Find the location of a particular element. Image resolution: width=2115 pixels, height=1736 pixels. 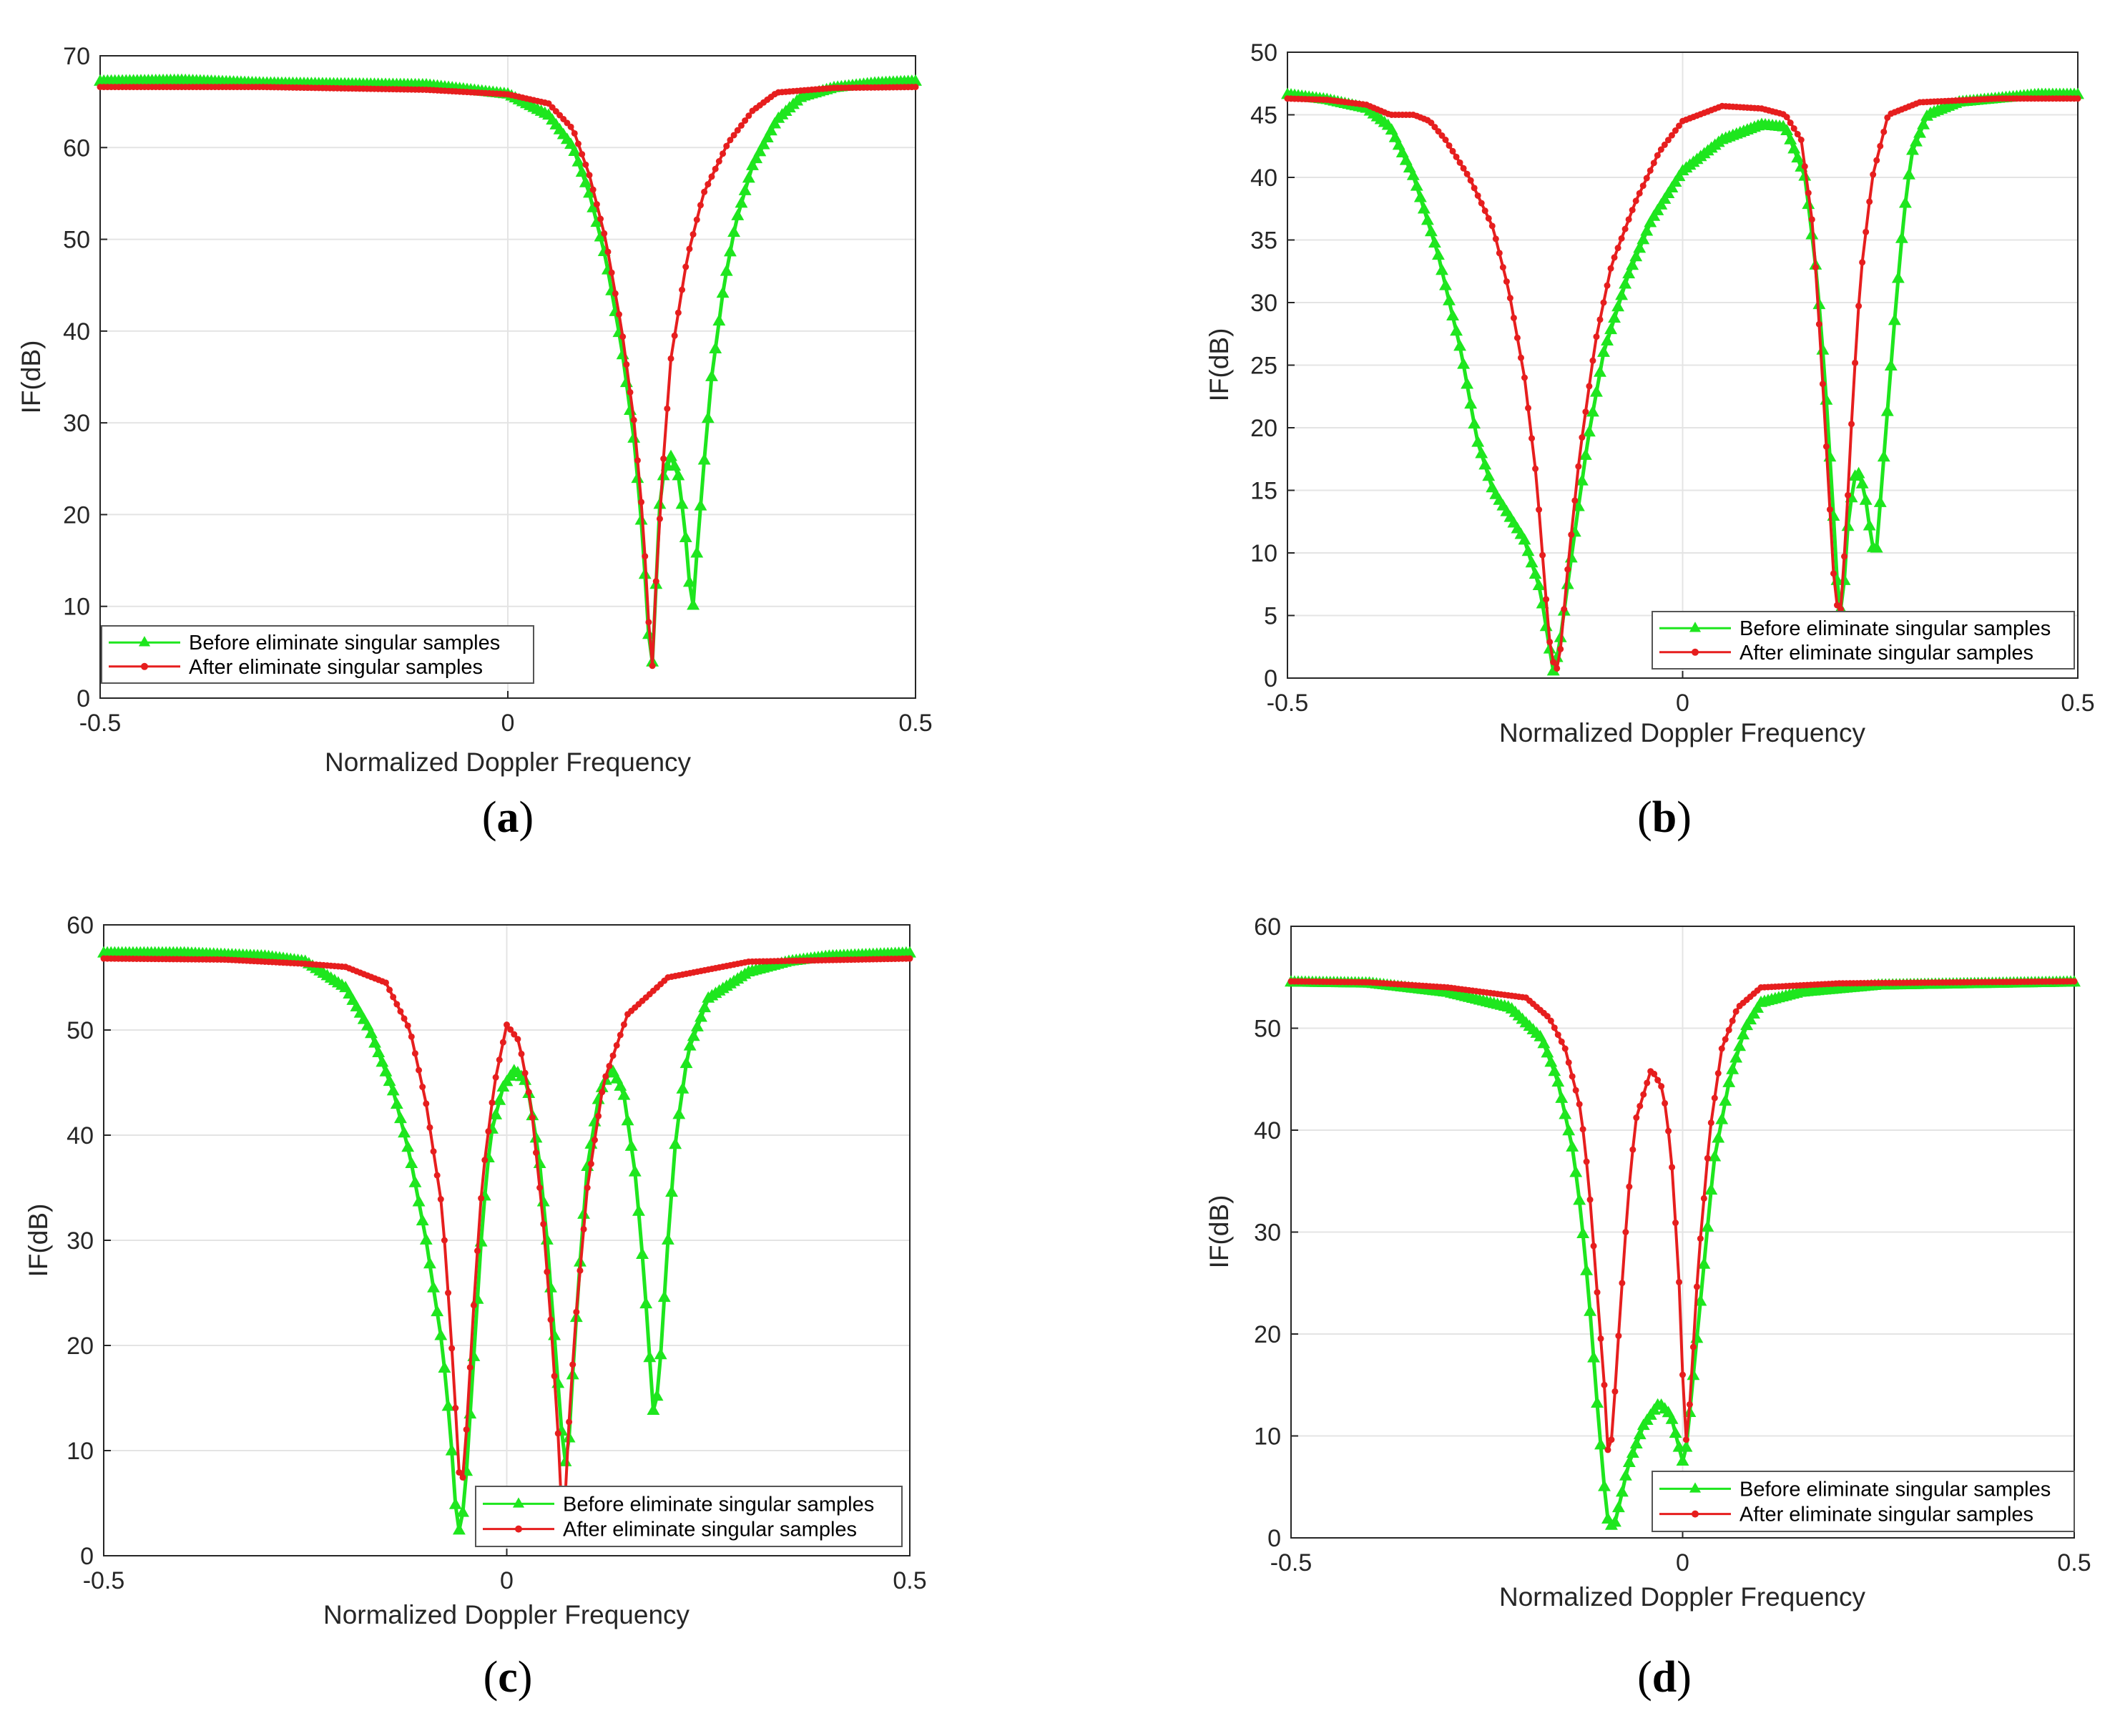

panel-c-y-tick-label-4: 40 is located at coordinates (80, 1135).